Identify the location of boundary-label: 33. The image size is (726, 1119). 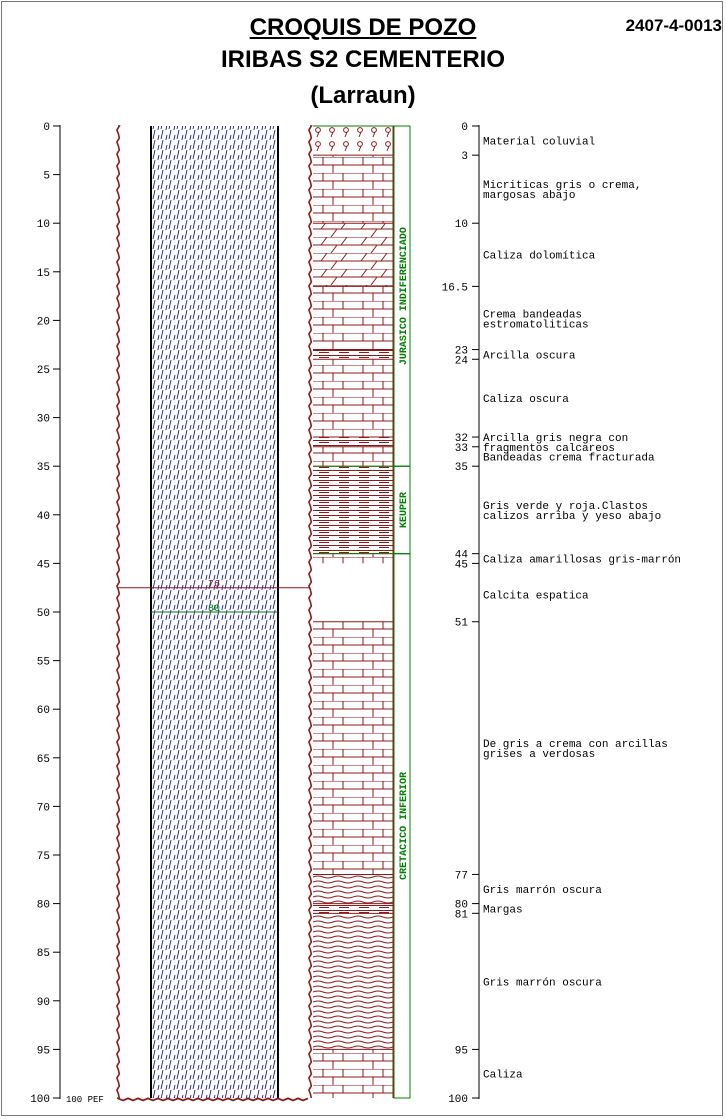
(461, 449).